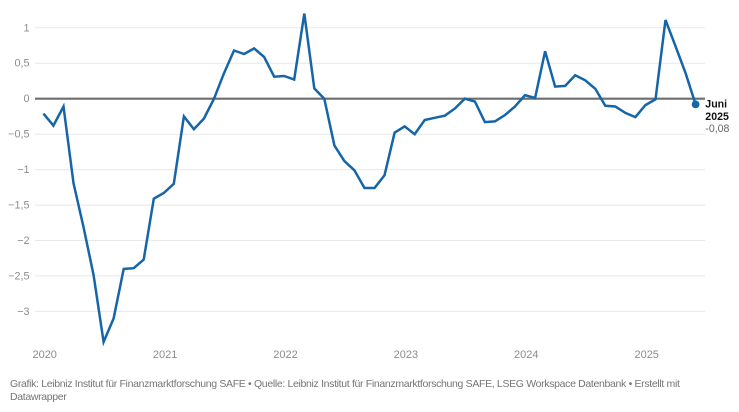 The height and width of the screenshot is (412, 739). What do you see at coordinates (18, 276) in the screenshot?
I see `svg-text: −2,5` at bounding box center [18, 276].